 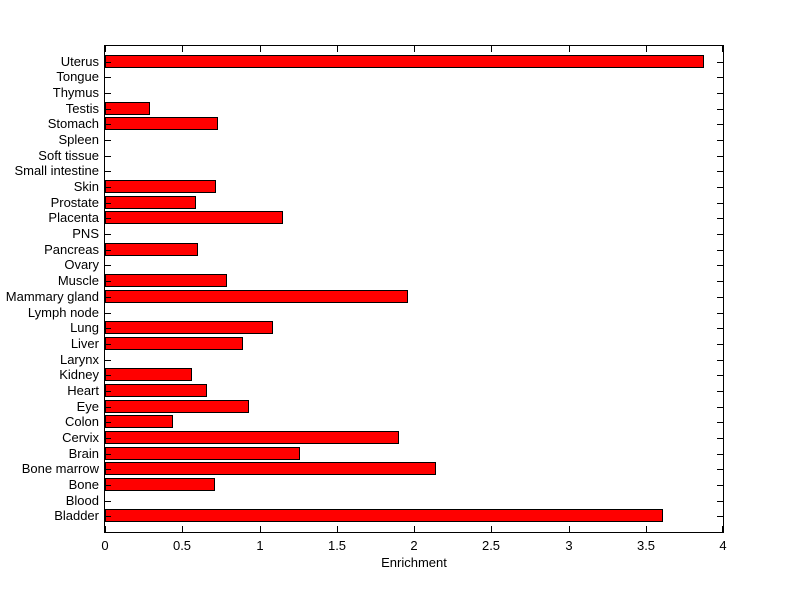 I want to click on bar-liver, so click(x=174, y=343).